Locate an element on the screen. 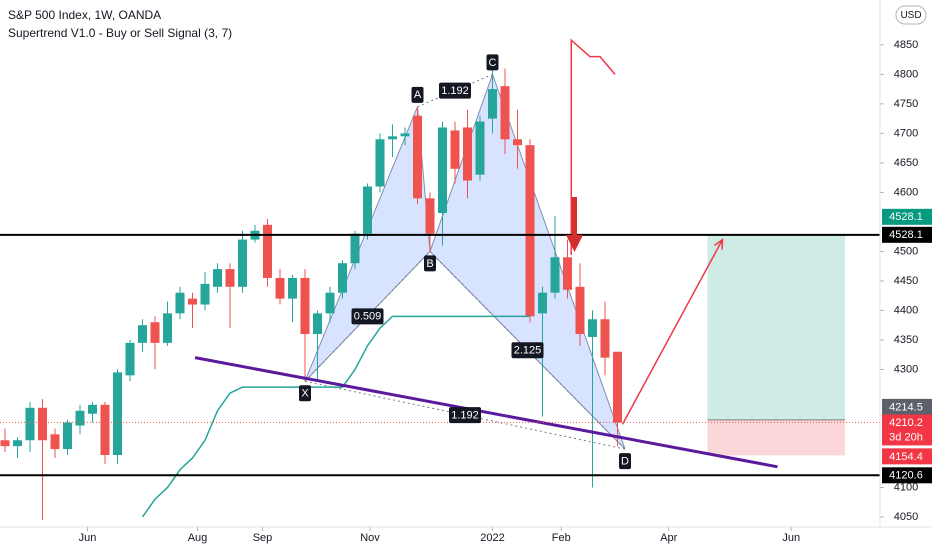 Image resolution: width=932 pixels, height=550 pixels. projection-arrowhead is located at coordinates (718, 244).